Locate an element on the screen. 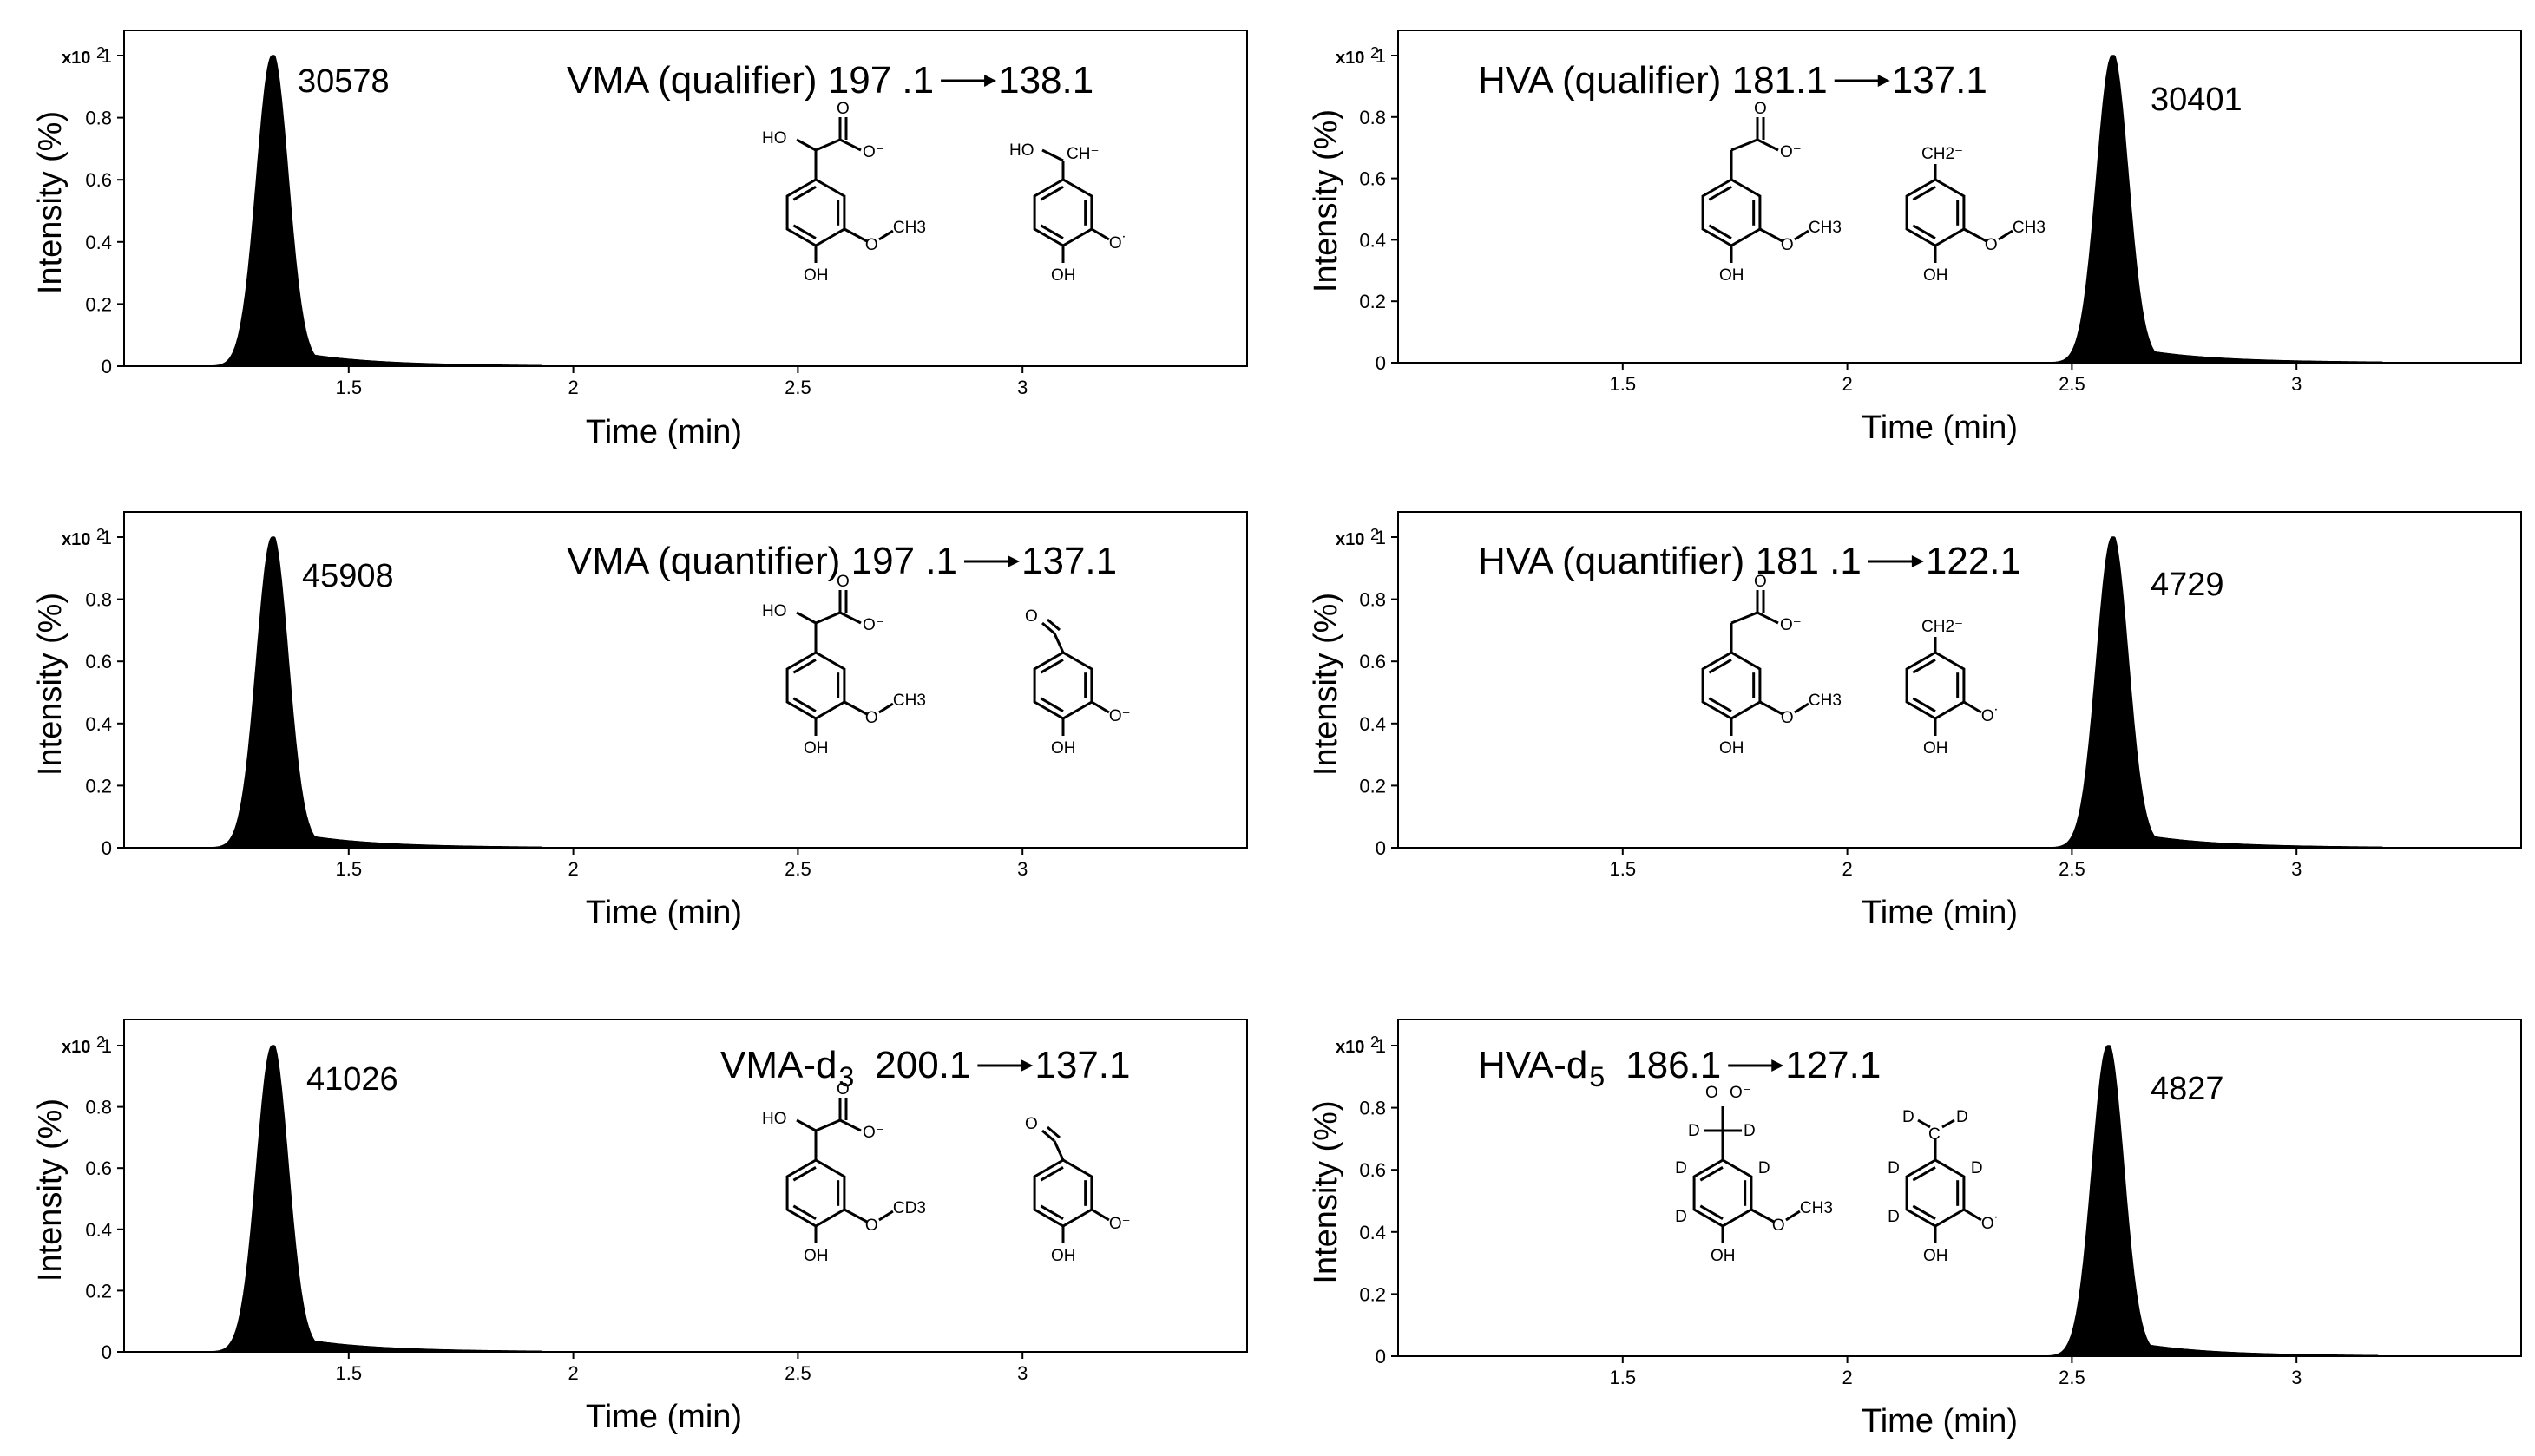 The width and height of the screenshot is (2535, 1456). radical-o-label: O˙ is located at coordinates (1991, 716).